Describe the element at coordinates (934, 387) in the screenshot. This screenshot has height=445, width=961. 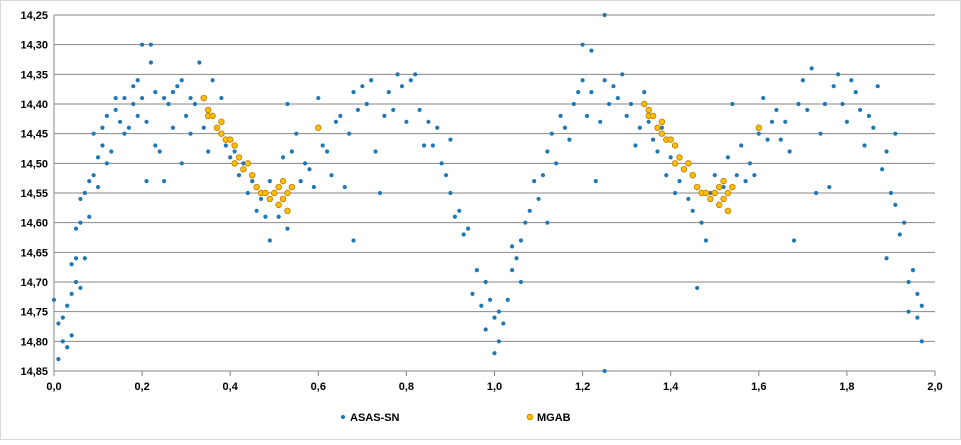
I see `x-tick-label: 2,0` at that location.